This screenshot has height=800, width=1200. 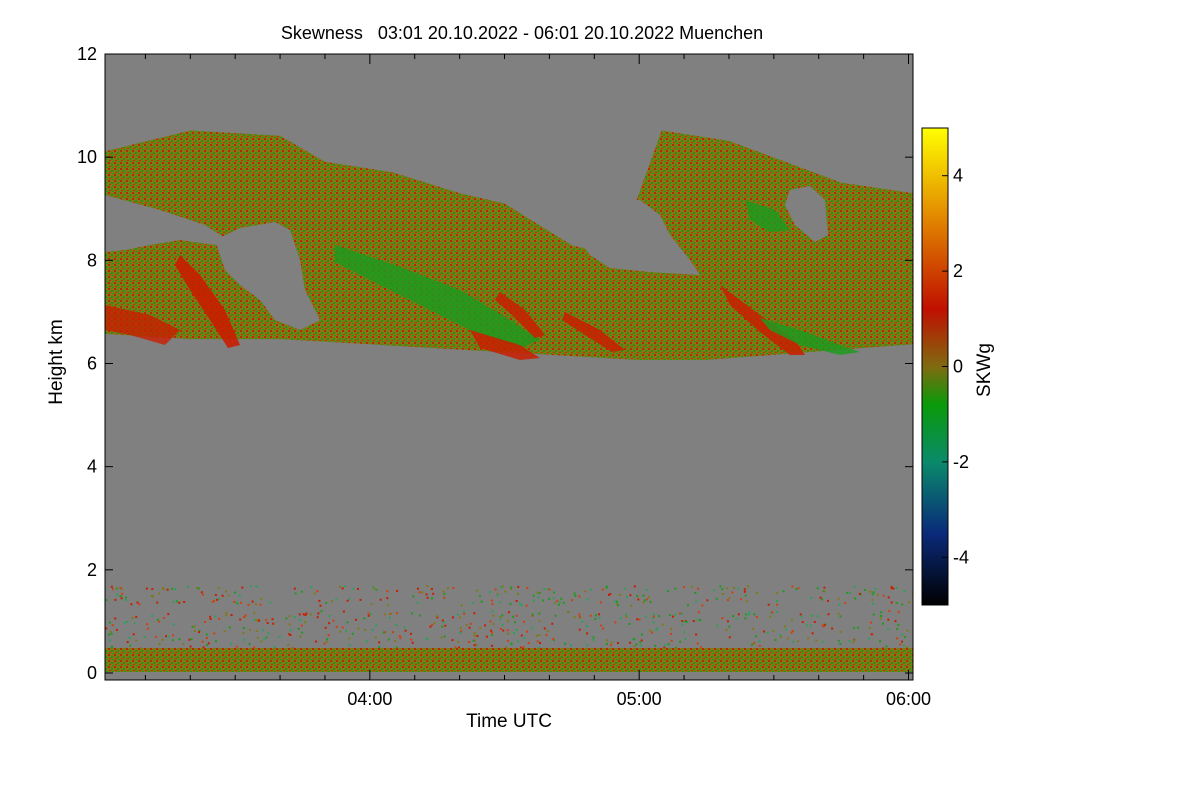 What do you see at coordinates (961, 557) in the screenshot?
I see `colorbar-tick-label: -4` at bounding box center [961, 557].